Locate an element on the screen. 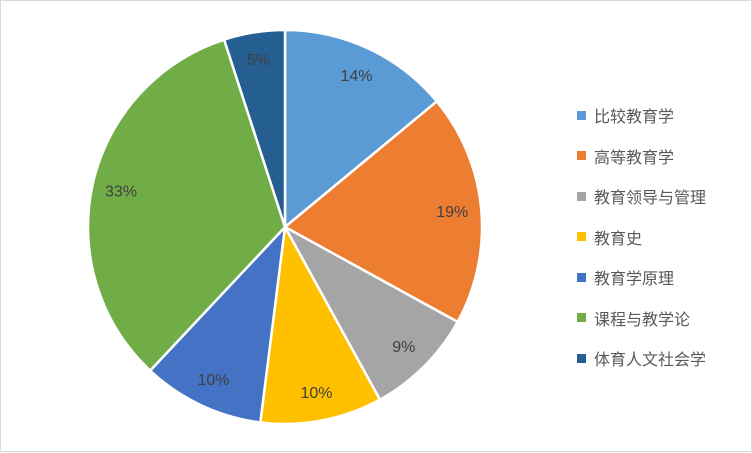 This screenshot has width=752, height=453. legend-item: 教育领导与管理 is located at coordinates (641, 196).